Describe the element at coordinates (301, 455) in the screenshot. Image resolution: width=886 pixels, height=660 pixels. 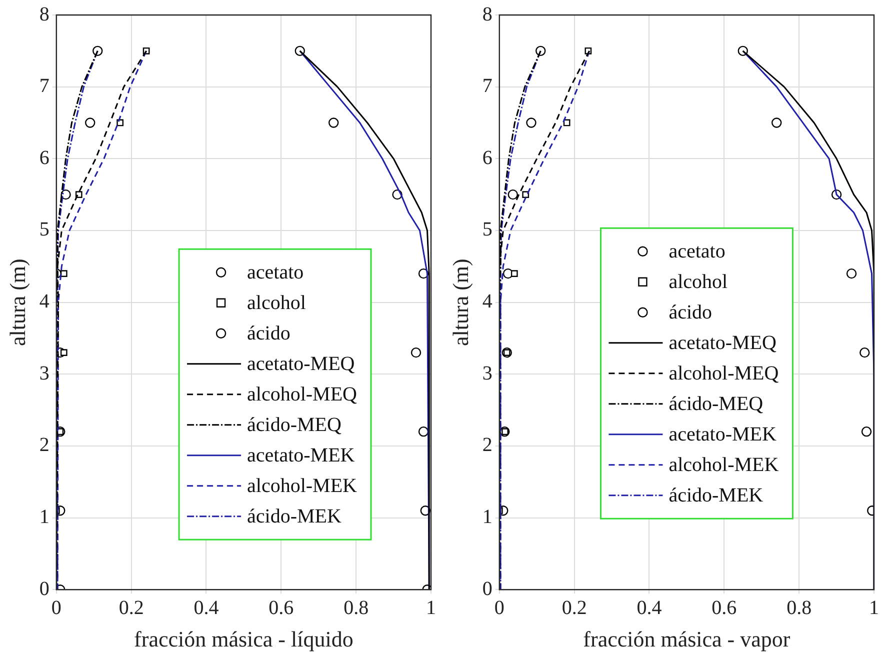
I see `legend-label: acetato-MEK` at that location.